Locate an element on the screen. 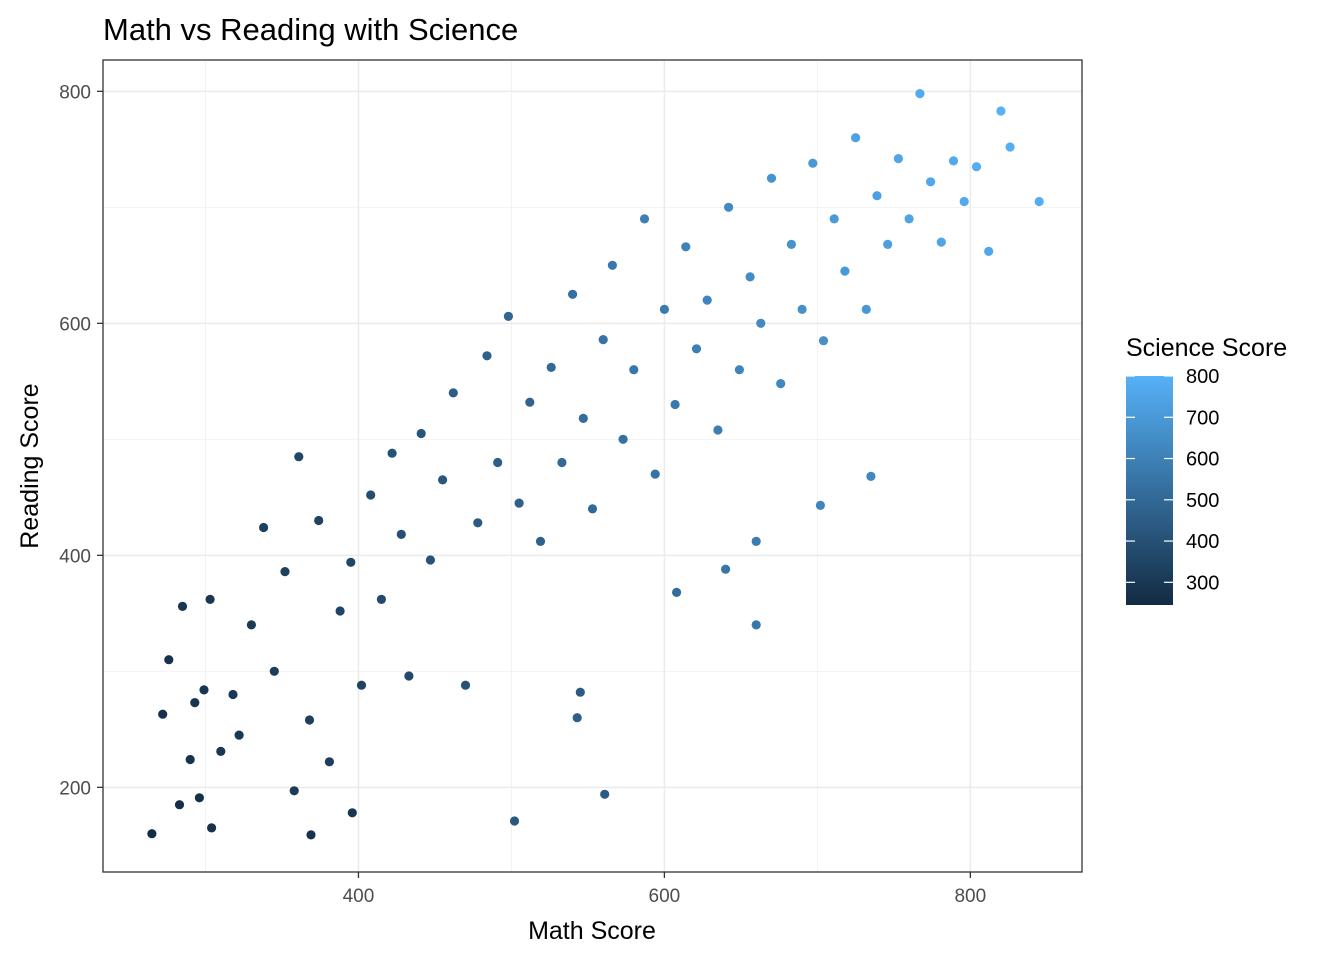  y-tick-label-0: 200 is located at coordinates (75, 788).